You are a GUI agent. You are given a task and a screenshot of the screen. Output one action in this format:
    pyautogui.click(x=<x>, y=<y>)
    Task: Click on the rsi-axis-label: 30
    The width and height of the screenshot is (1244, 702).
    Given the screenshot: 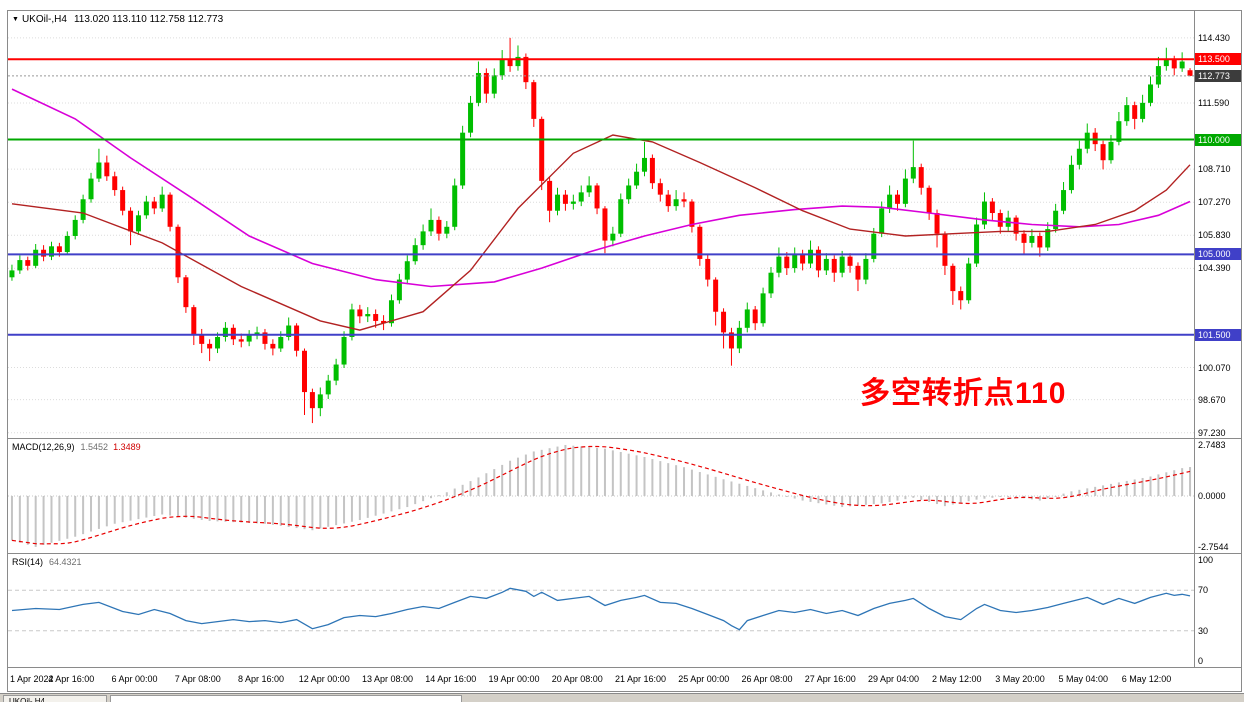 What is the action you would take?
    pyautogui.click(x=1203, y=630)
    